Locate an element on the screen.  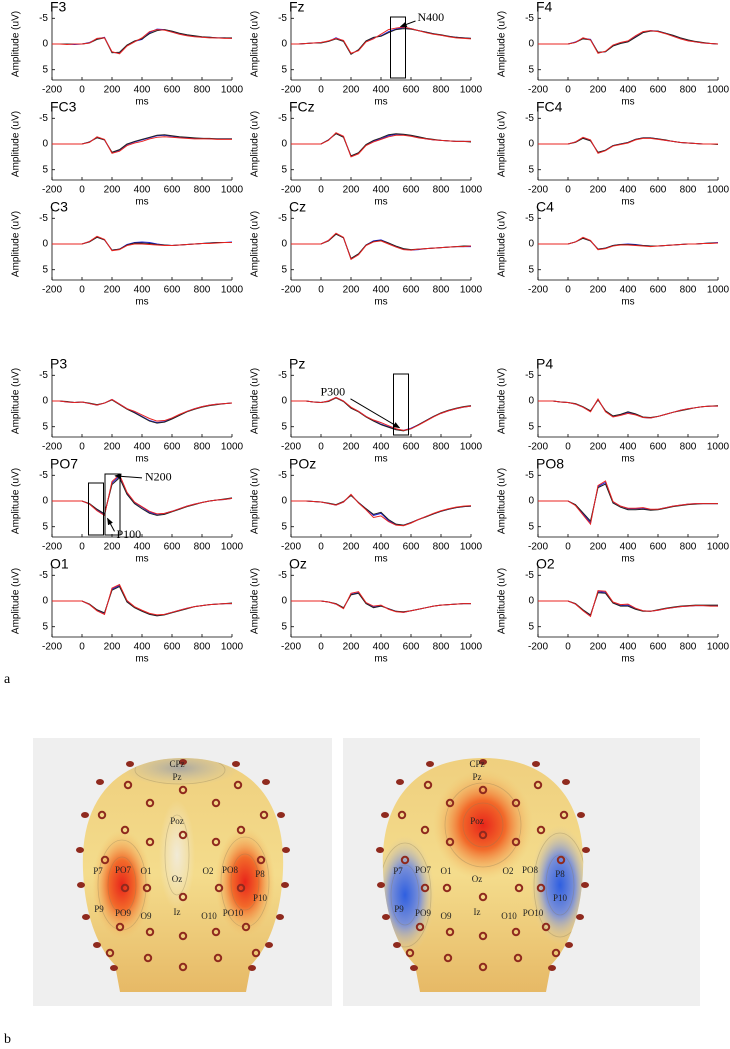
electrode-label: O10 is located at coordinates (209, 916).